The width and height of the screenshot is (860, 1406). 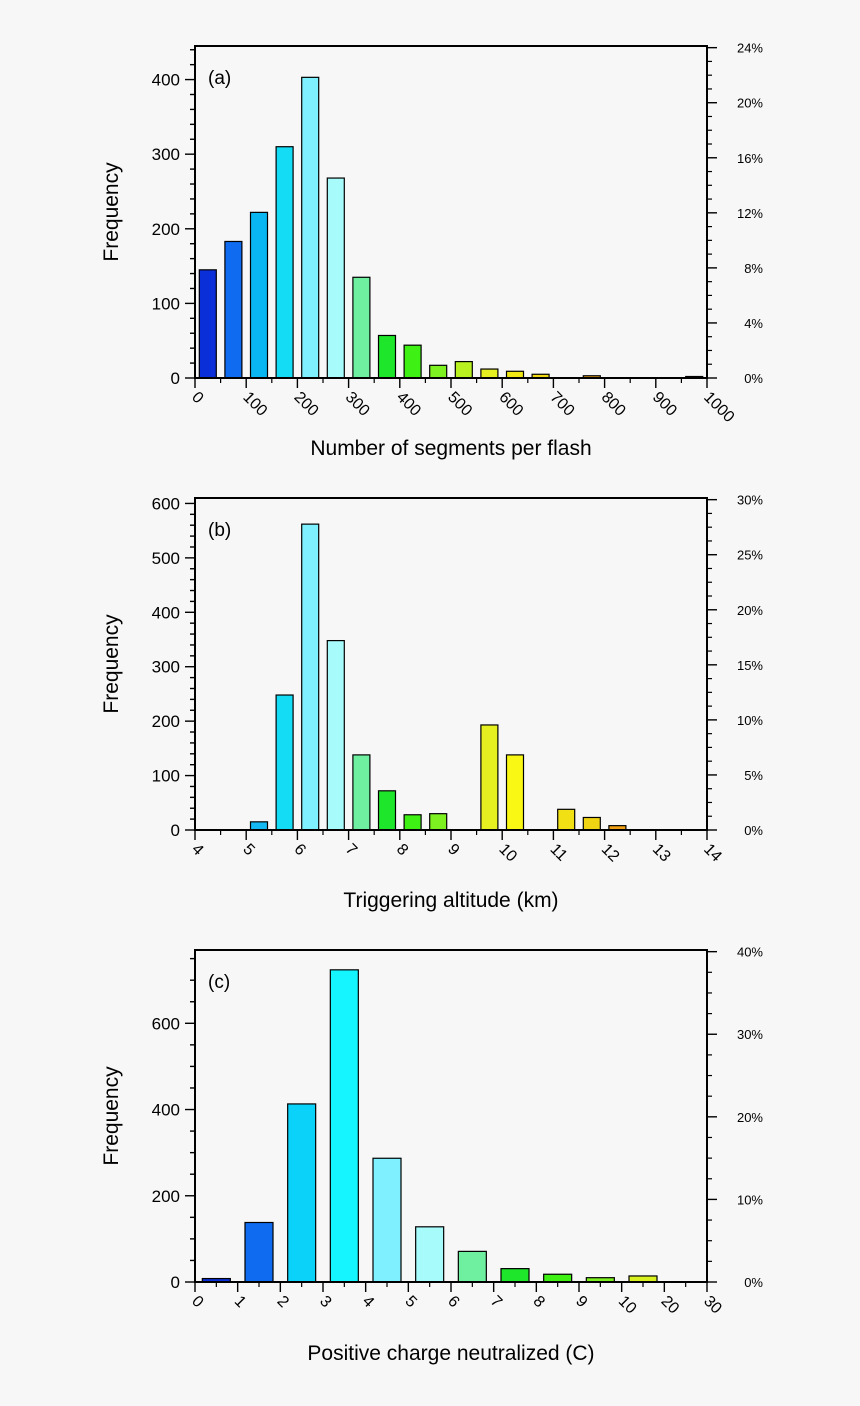 I want to click on x-tick-label: 3, so click(x=325, y=1302).